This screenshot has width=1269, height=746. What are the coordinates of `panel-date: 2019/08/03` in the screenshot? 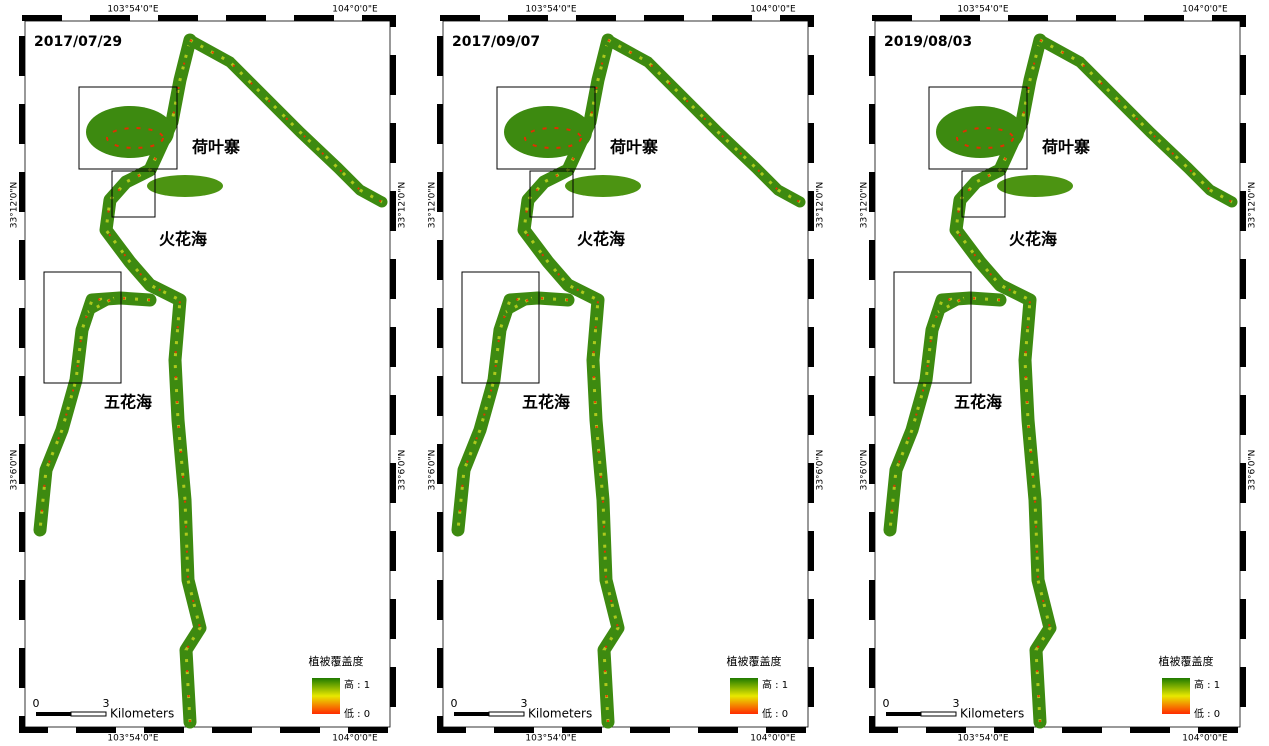 It's located at (928, 42).